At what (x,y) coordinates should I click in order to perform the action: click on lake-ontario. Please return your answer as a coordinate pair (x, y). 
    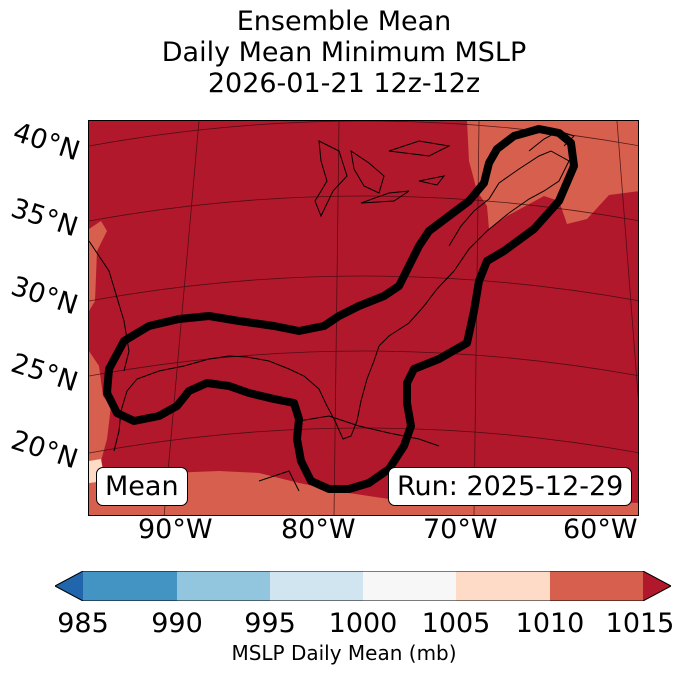
    Looking at the image, I should click on (432, 180).